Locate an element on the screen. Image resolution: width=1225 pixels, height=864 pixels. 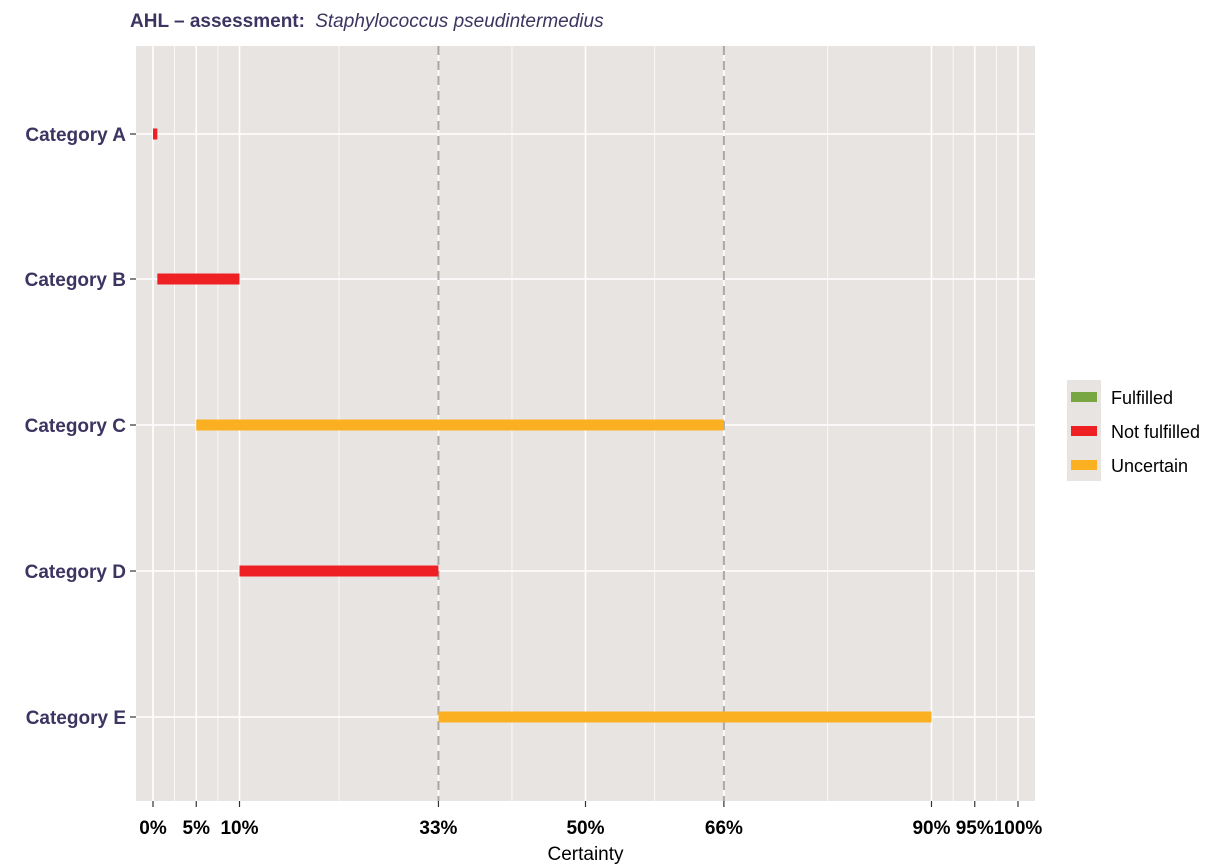
x-tick-label: 33% is located at coordinates (438, 828).